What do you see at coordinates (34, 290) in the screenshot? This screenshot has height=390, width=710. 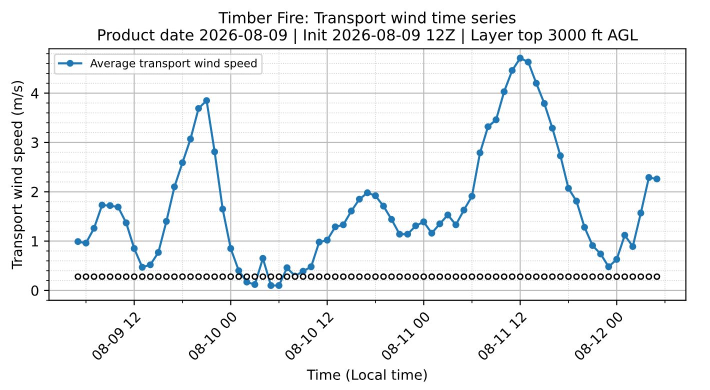 I see `y-tick-label: 0` at bounding box center [34, 290].